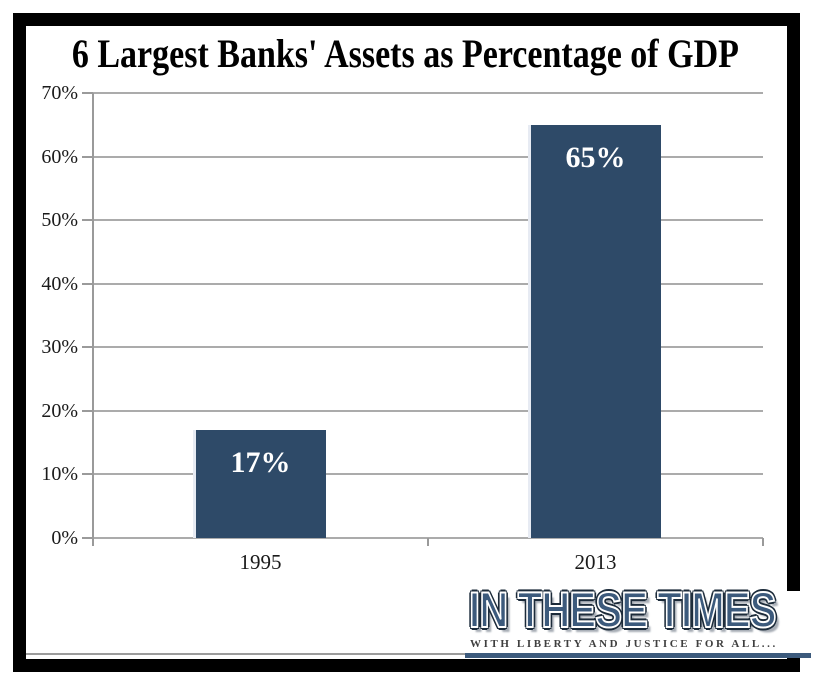 This screenshot has width=821, height=676. What do you see at coordinates (246, 654) in the screenshot?
I see `footer-divider` at bounding box center [246, 654].